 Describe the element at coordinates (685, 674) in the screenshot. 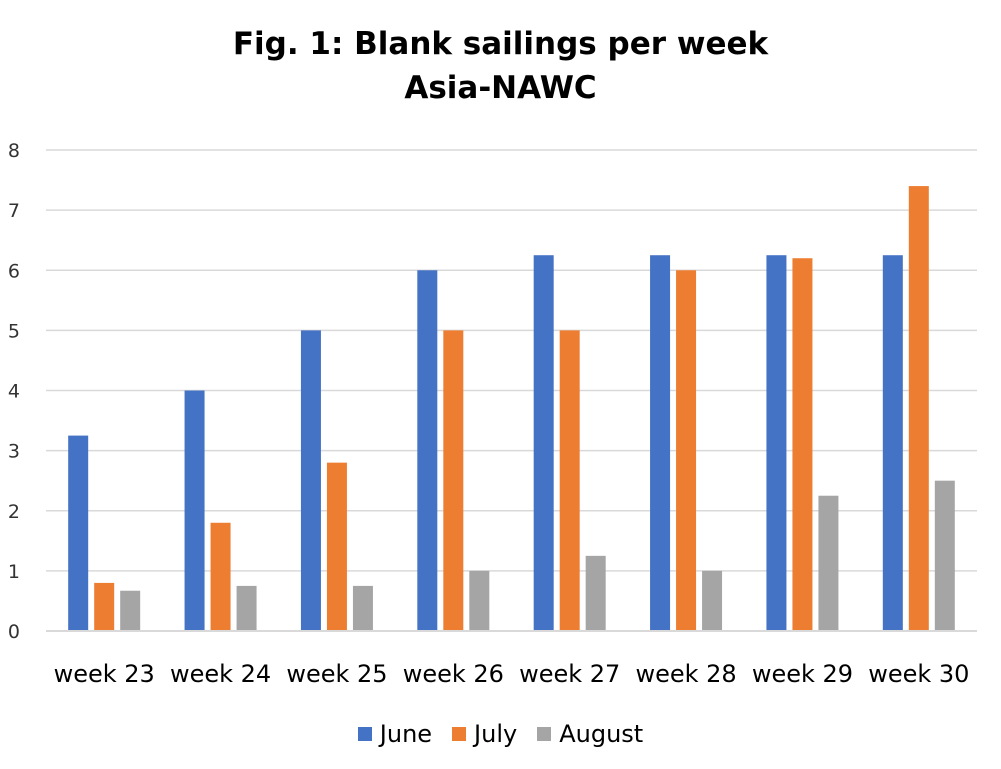

I see `x-tick-label: week 28` at that location.